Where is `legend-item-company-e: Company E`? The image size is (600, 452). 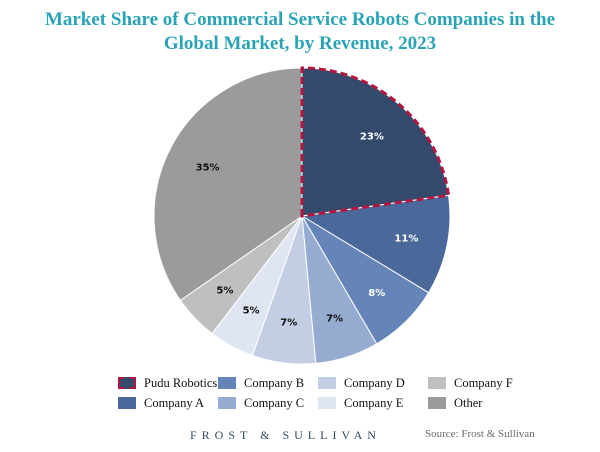 legend-item-company-e: Company E is located at coordinates (360, 403).